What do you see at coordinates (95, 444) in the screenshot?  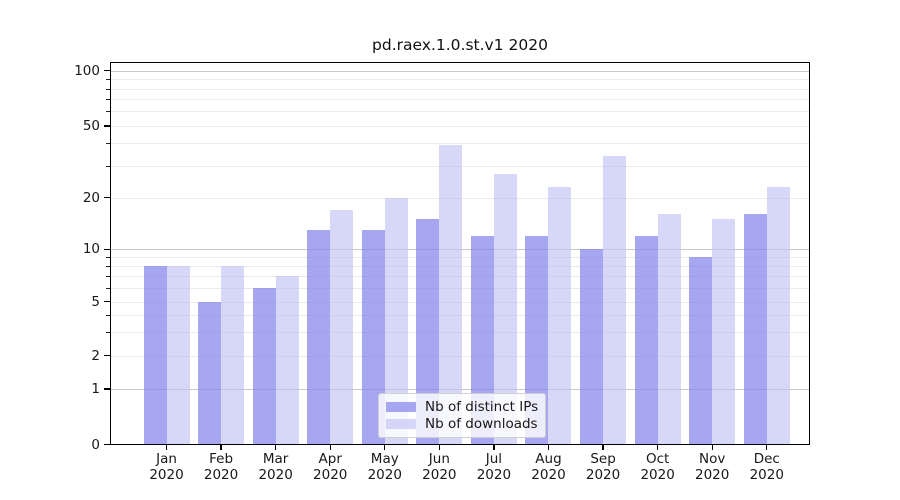 I see `y-tick-label-0: 0` at bounding box center [95, 444].